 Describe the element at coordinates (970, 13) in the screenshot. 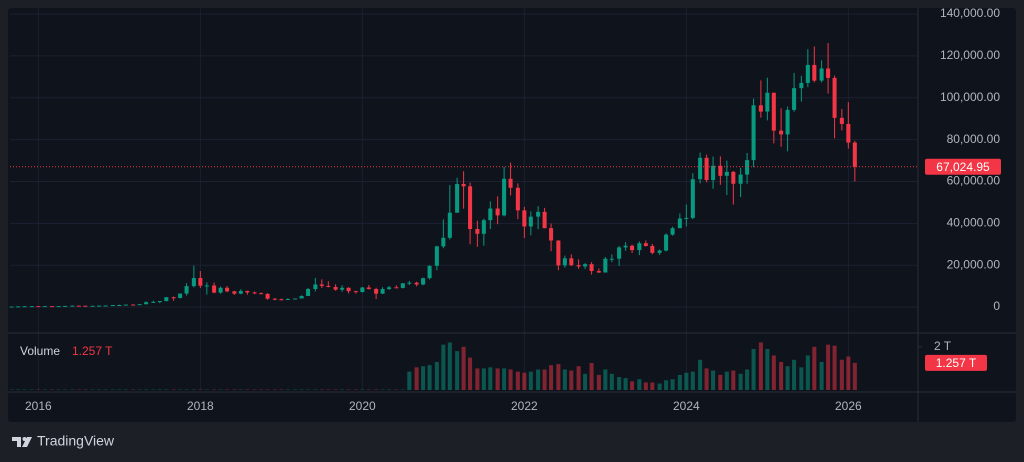

I see `y-tick-label: 140,000.00` at that location.